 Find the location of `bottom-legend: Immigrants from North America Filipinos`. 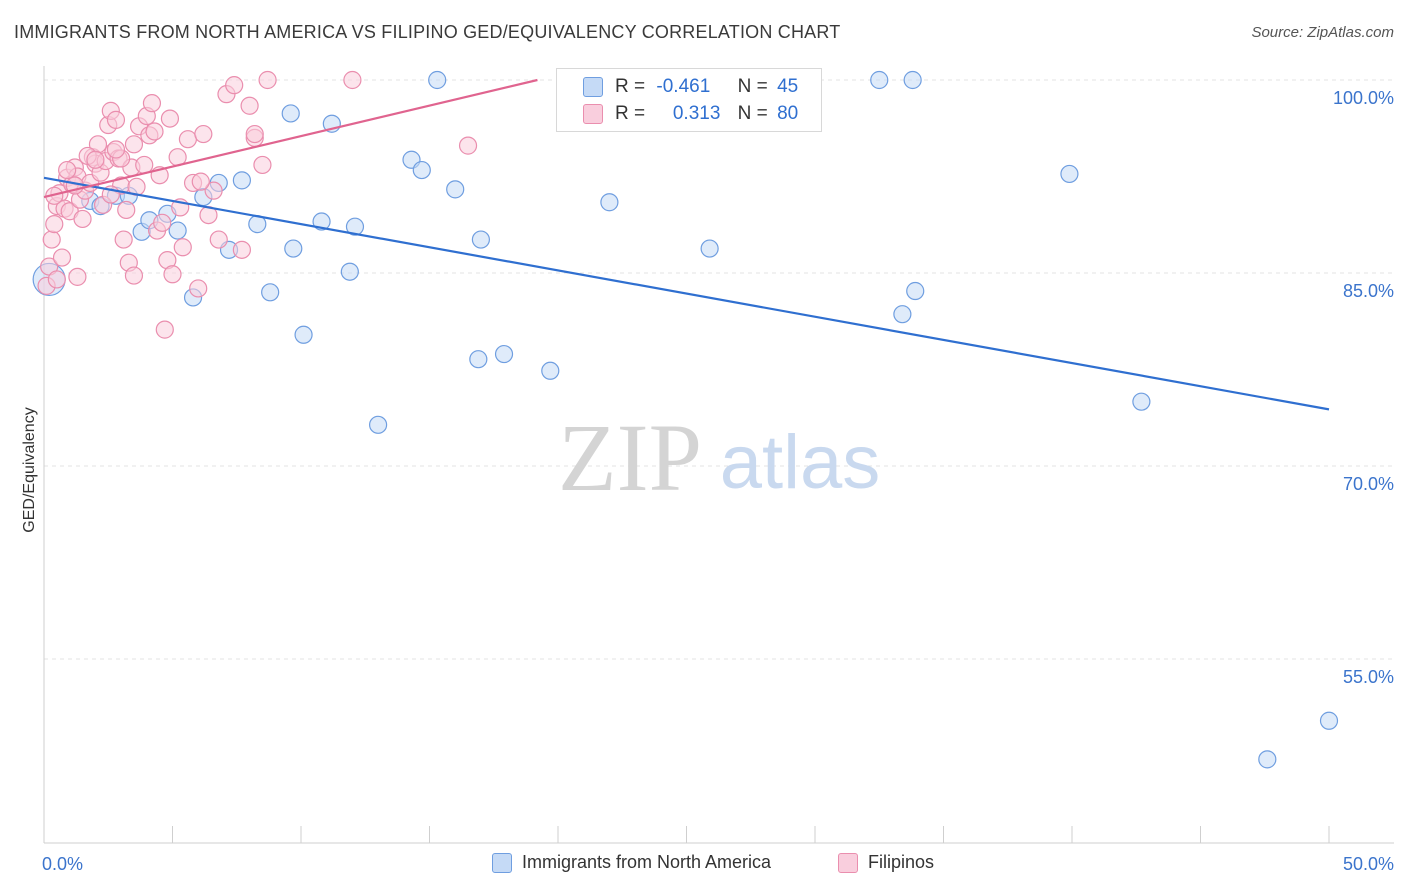

bottom-legend: Immigrants from North America Filipinos is located at coordinates (703, 865).